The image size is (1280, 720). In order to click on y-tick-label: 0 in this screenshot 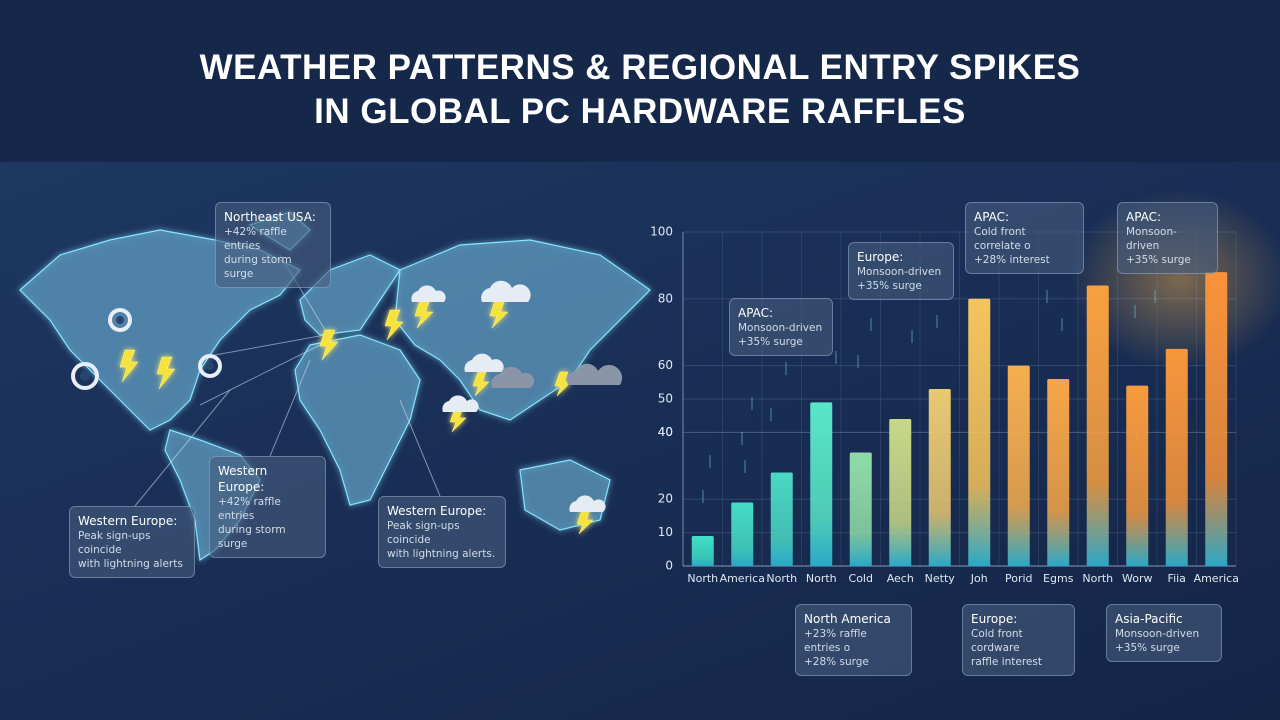, I will do `click(669, 566)`.